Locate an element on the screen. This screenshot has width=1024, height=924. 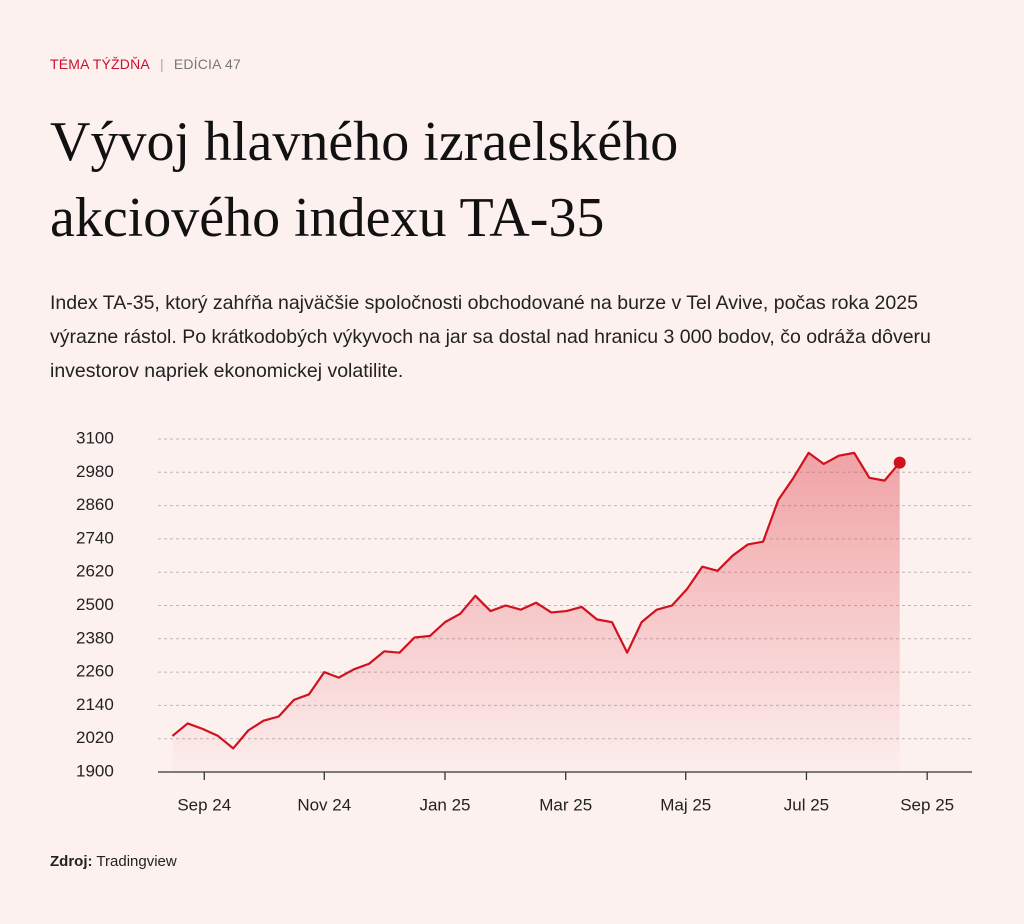
y-tick-label: 2980 is located at coordinates (95, 471).